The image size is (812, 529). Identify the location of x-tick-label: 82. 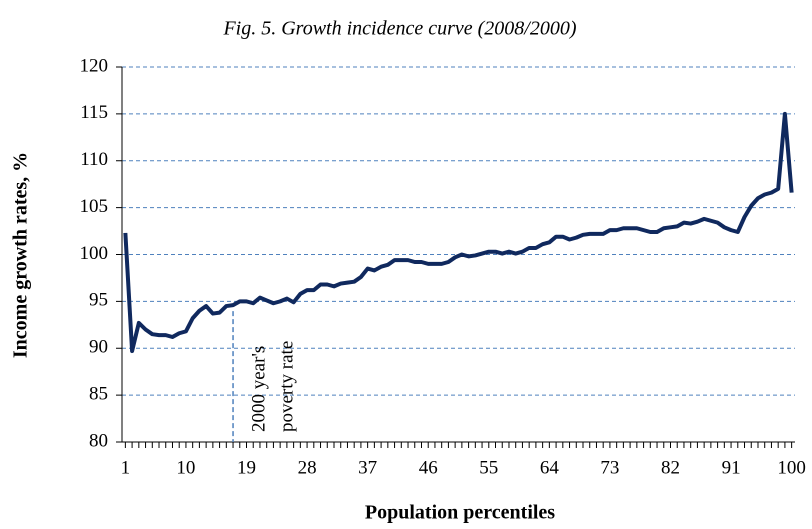
(670, 467).